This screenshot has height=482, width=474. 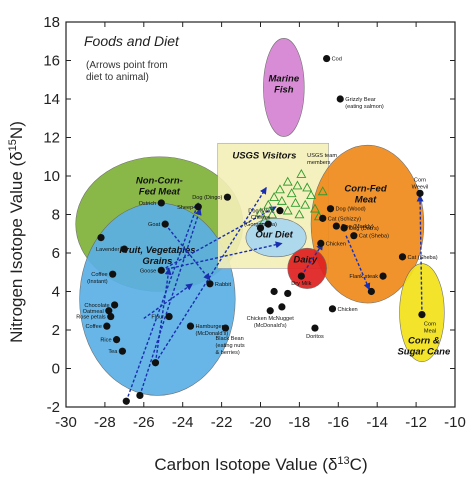 What do you see at coordinates (274, 235) in the screenshot?
I see `region-our-diet-label: Our Diet` at bounding box center [274, 235].